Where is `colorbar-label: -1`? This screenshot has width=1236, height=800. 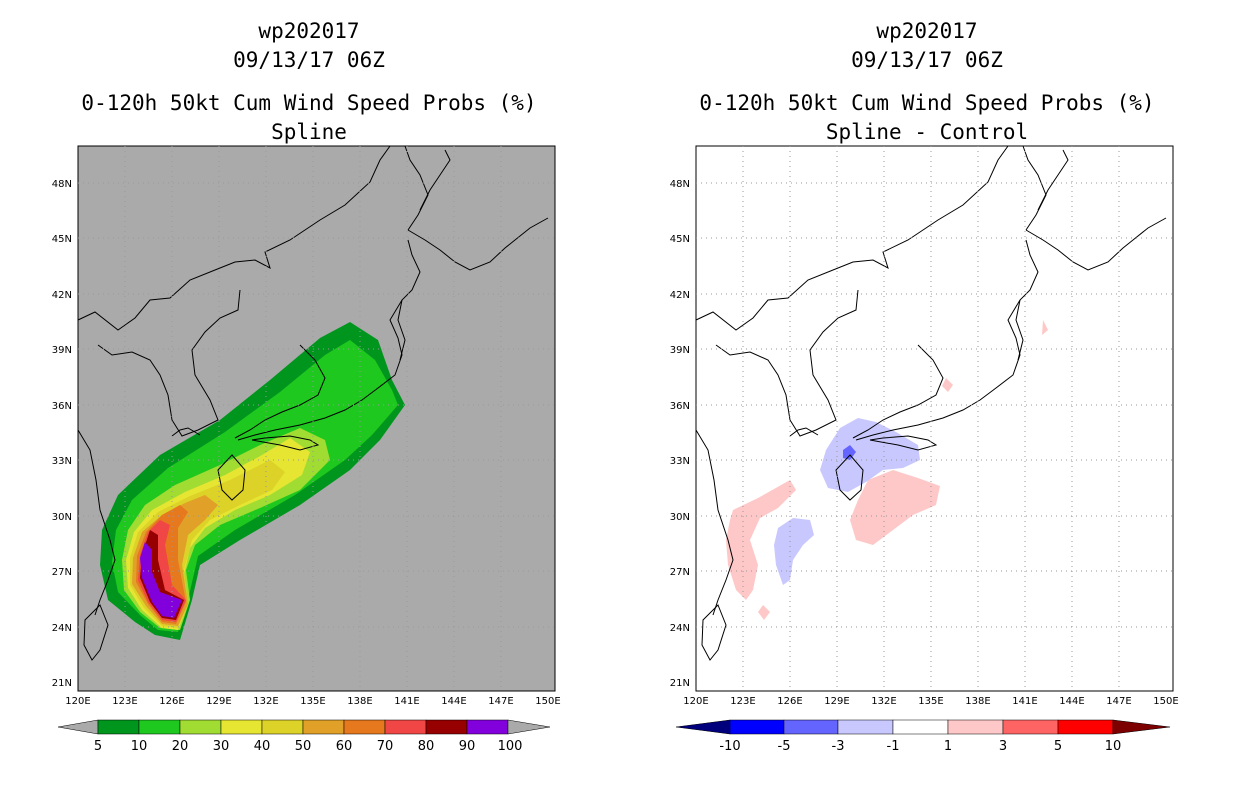 colorbar-label: -1 is located at coordinates (893, 746).